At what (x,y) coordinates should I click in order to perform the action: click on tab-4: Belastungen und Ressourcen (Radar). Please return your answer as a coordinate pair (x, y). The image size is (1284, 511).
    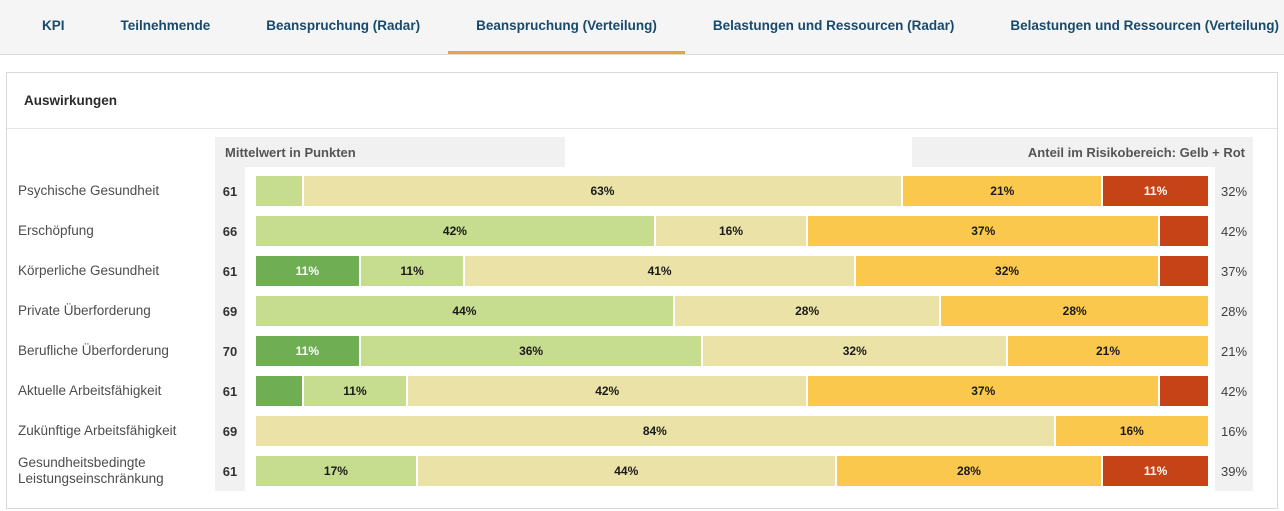
    Looking at the image, I should click on (833, 25).